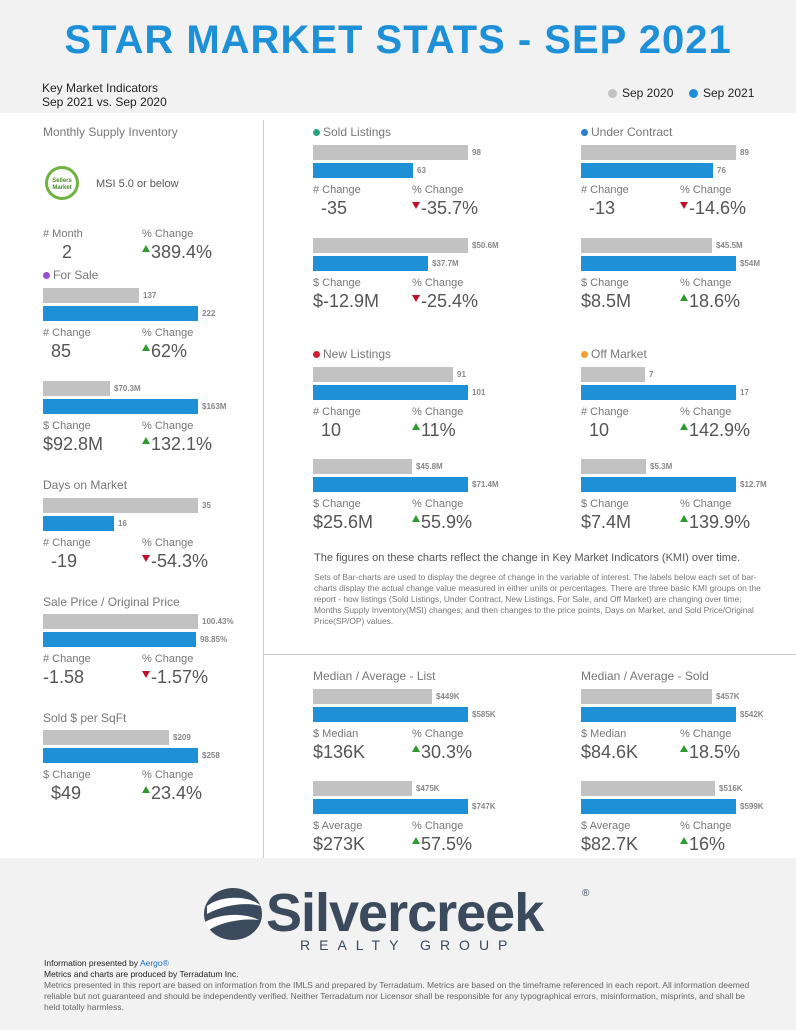 This screenshot has width=796, height=1030. Describe the element at coordinates (372, 696) in the screenshot. I see `mlist-b1-bar-prev` at that location.